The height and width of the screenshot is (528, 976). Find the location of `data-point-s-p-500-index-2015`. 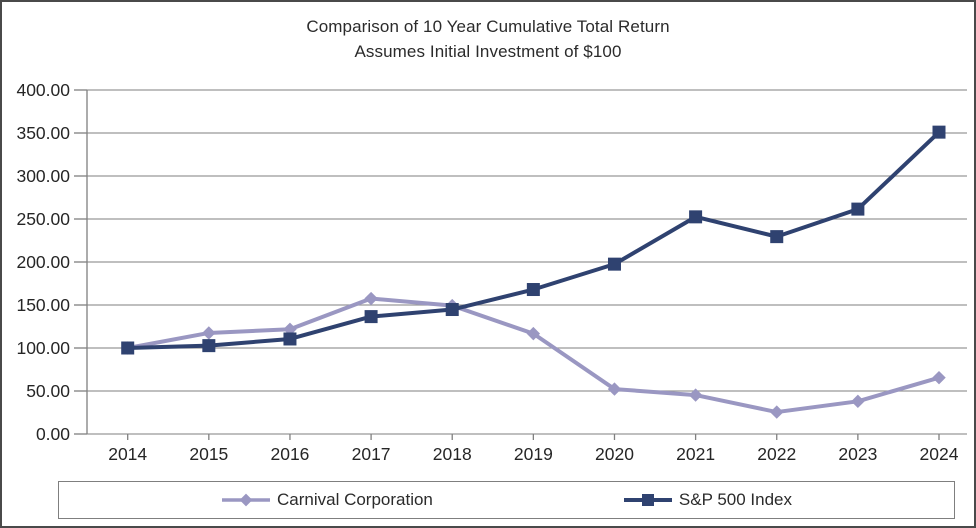

data-point-s-p-500-index-2015 is located at coordinates (209, 346).